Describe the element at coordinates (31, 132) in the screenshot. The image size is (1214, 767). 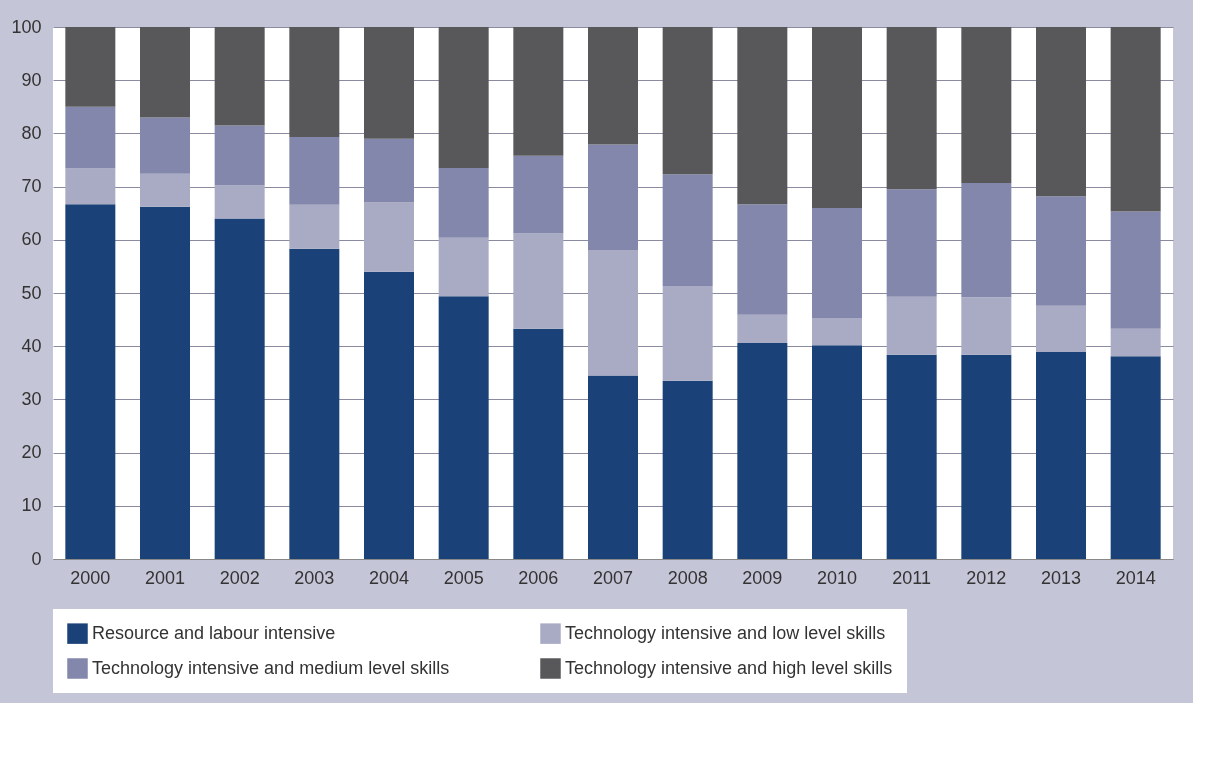
I see `y-tick-label: 80` at that location.